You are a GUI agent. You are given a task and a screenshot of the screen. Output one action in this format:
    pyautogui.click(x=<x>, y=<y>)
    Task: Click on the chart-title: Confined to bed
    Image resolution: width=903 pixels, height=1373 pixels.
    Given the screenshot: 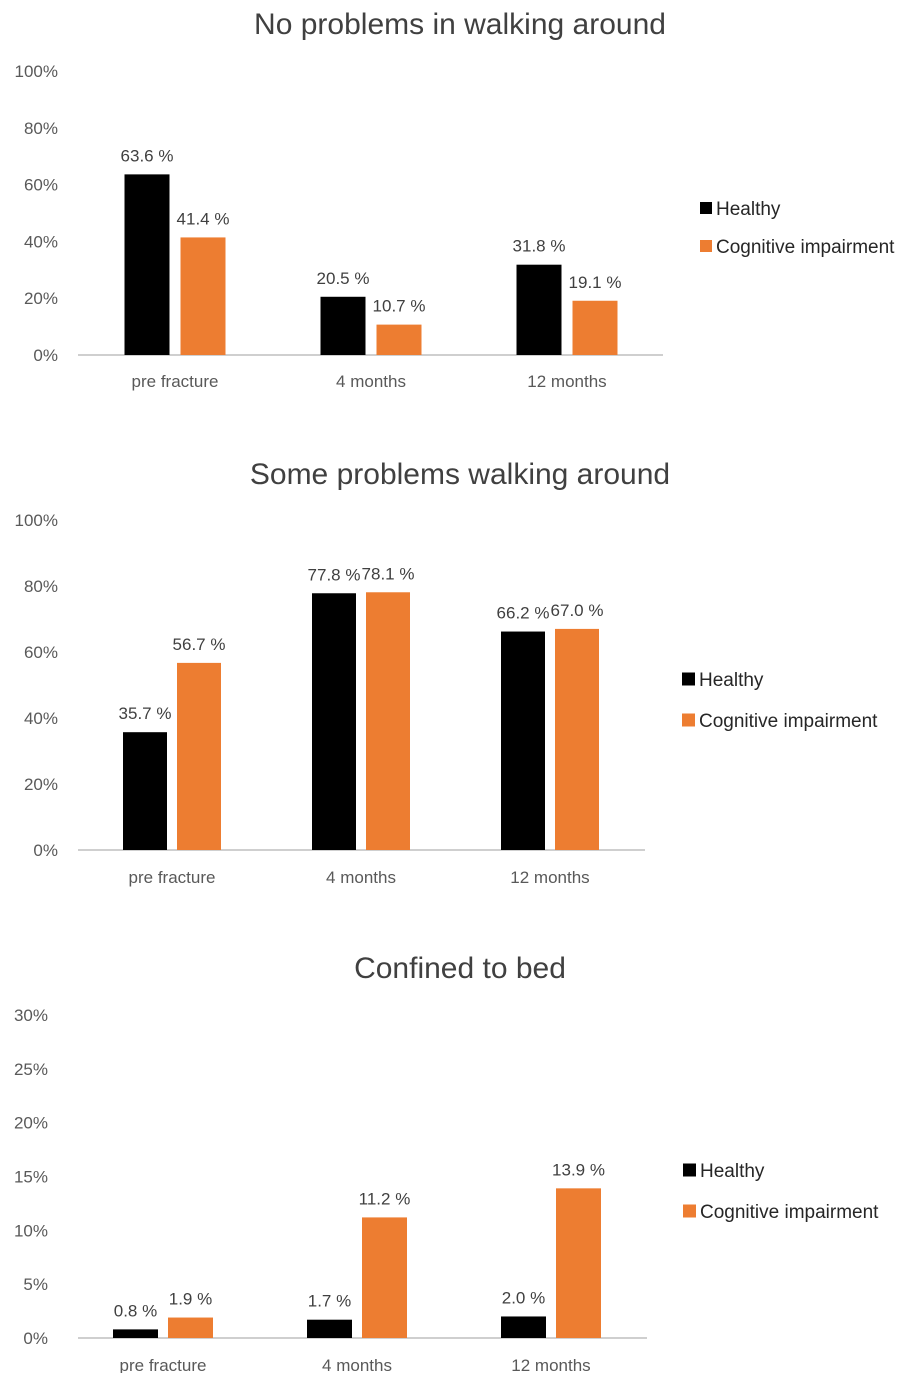 What is the action you would take?
    pyautogui.click(x=460, y=968)
    